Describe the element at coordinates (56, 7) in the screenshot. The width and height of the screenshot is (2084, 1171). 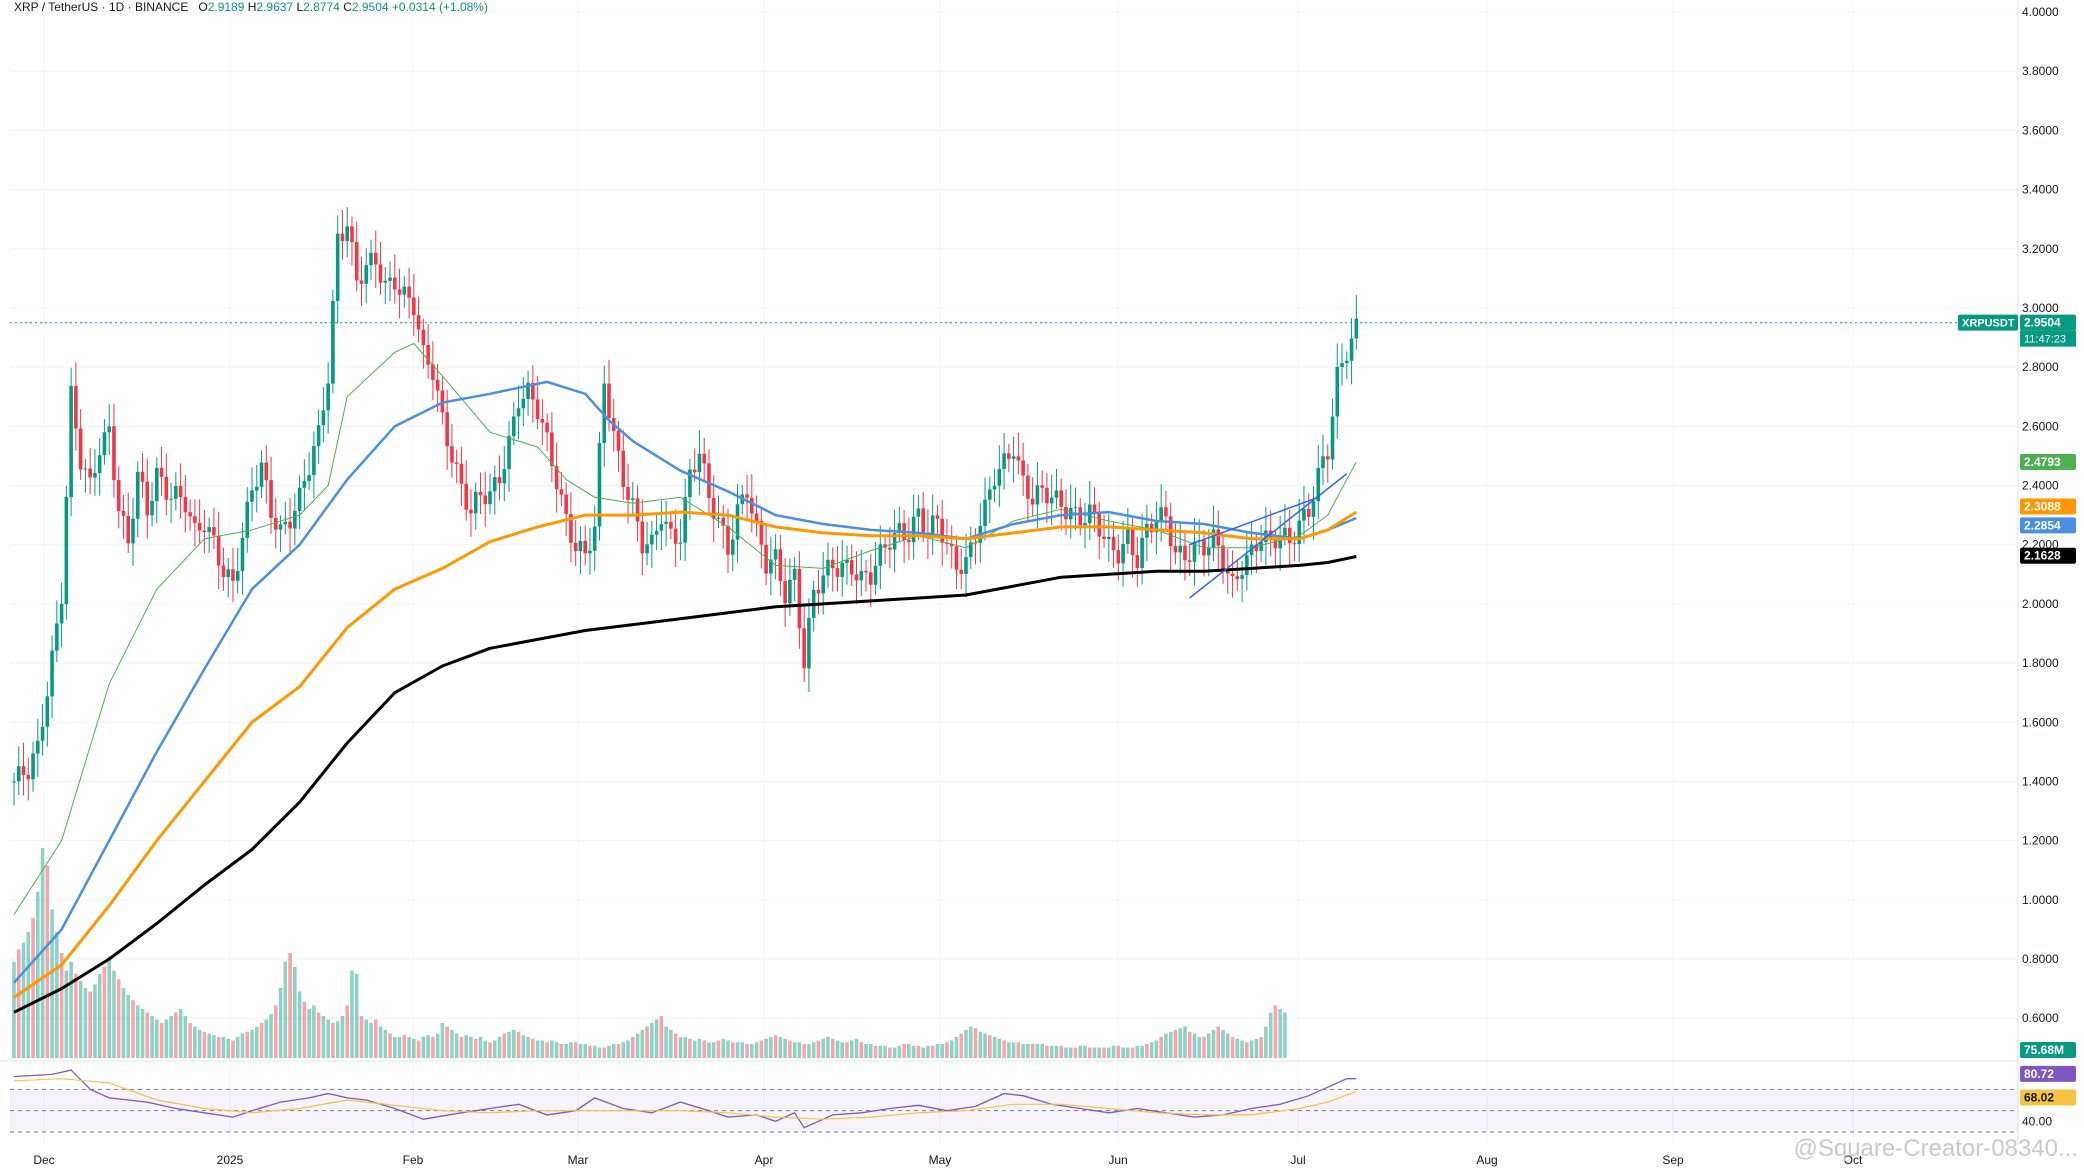
I see `symbol-name: XRP / TetherUS` at that location.